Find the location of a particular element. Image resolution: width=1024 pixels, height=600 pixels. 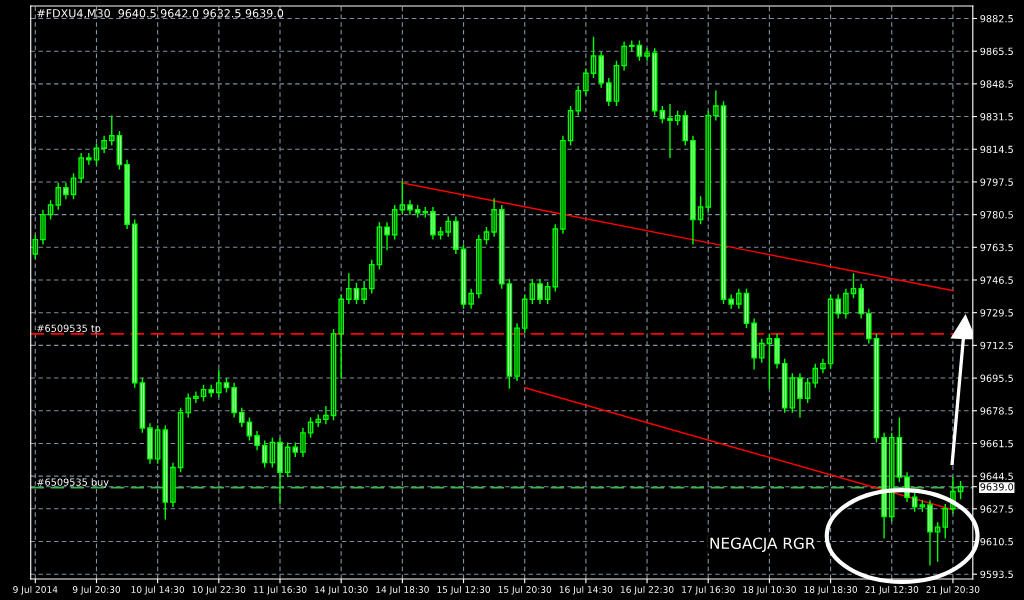

x-tick-label: 9 Jul 20:30 is located at coordinates (96, 590).